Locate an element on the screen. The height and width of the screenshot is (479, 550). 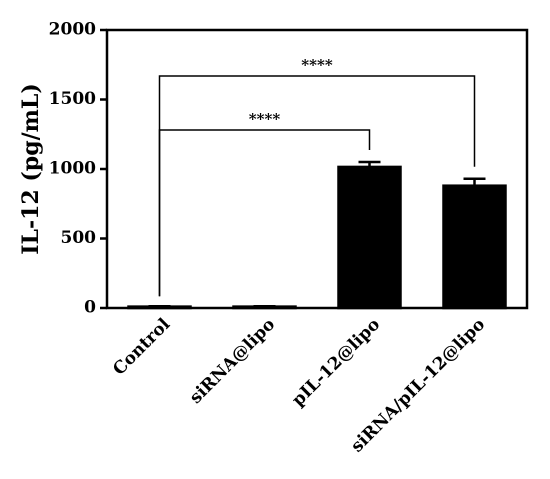
y-tick-label: 2000 is located at coordinates (72, 30).